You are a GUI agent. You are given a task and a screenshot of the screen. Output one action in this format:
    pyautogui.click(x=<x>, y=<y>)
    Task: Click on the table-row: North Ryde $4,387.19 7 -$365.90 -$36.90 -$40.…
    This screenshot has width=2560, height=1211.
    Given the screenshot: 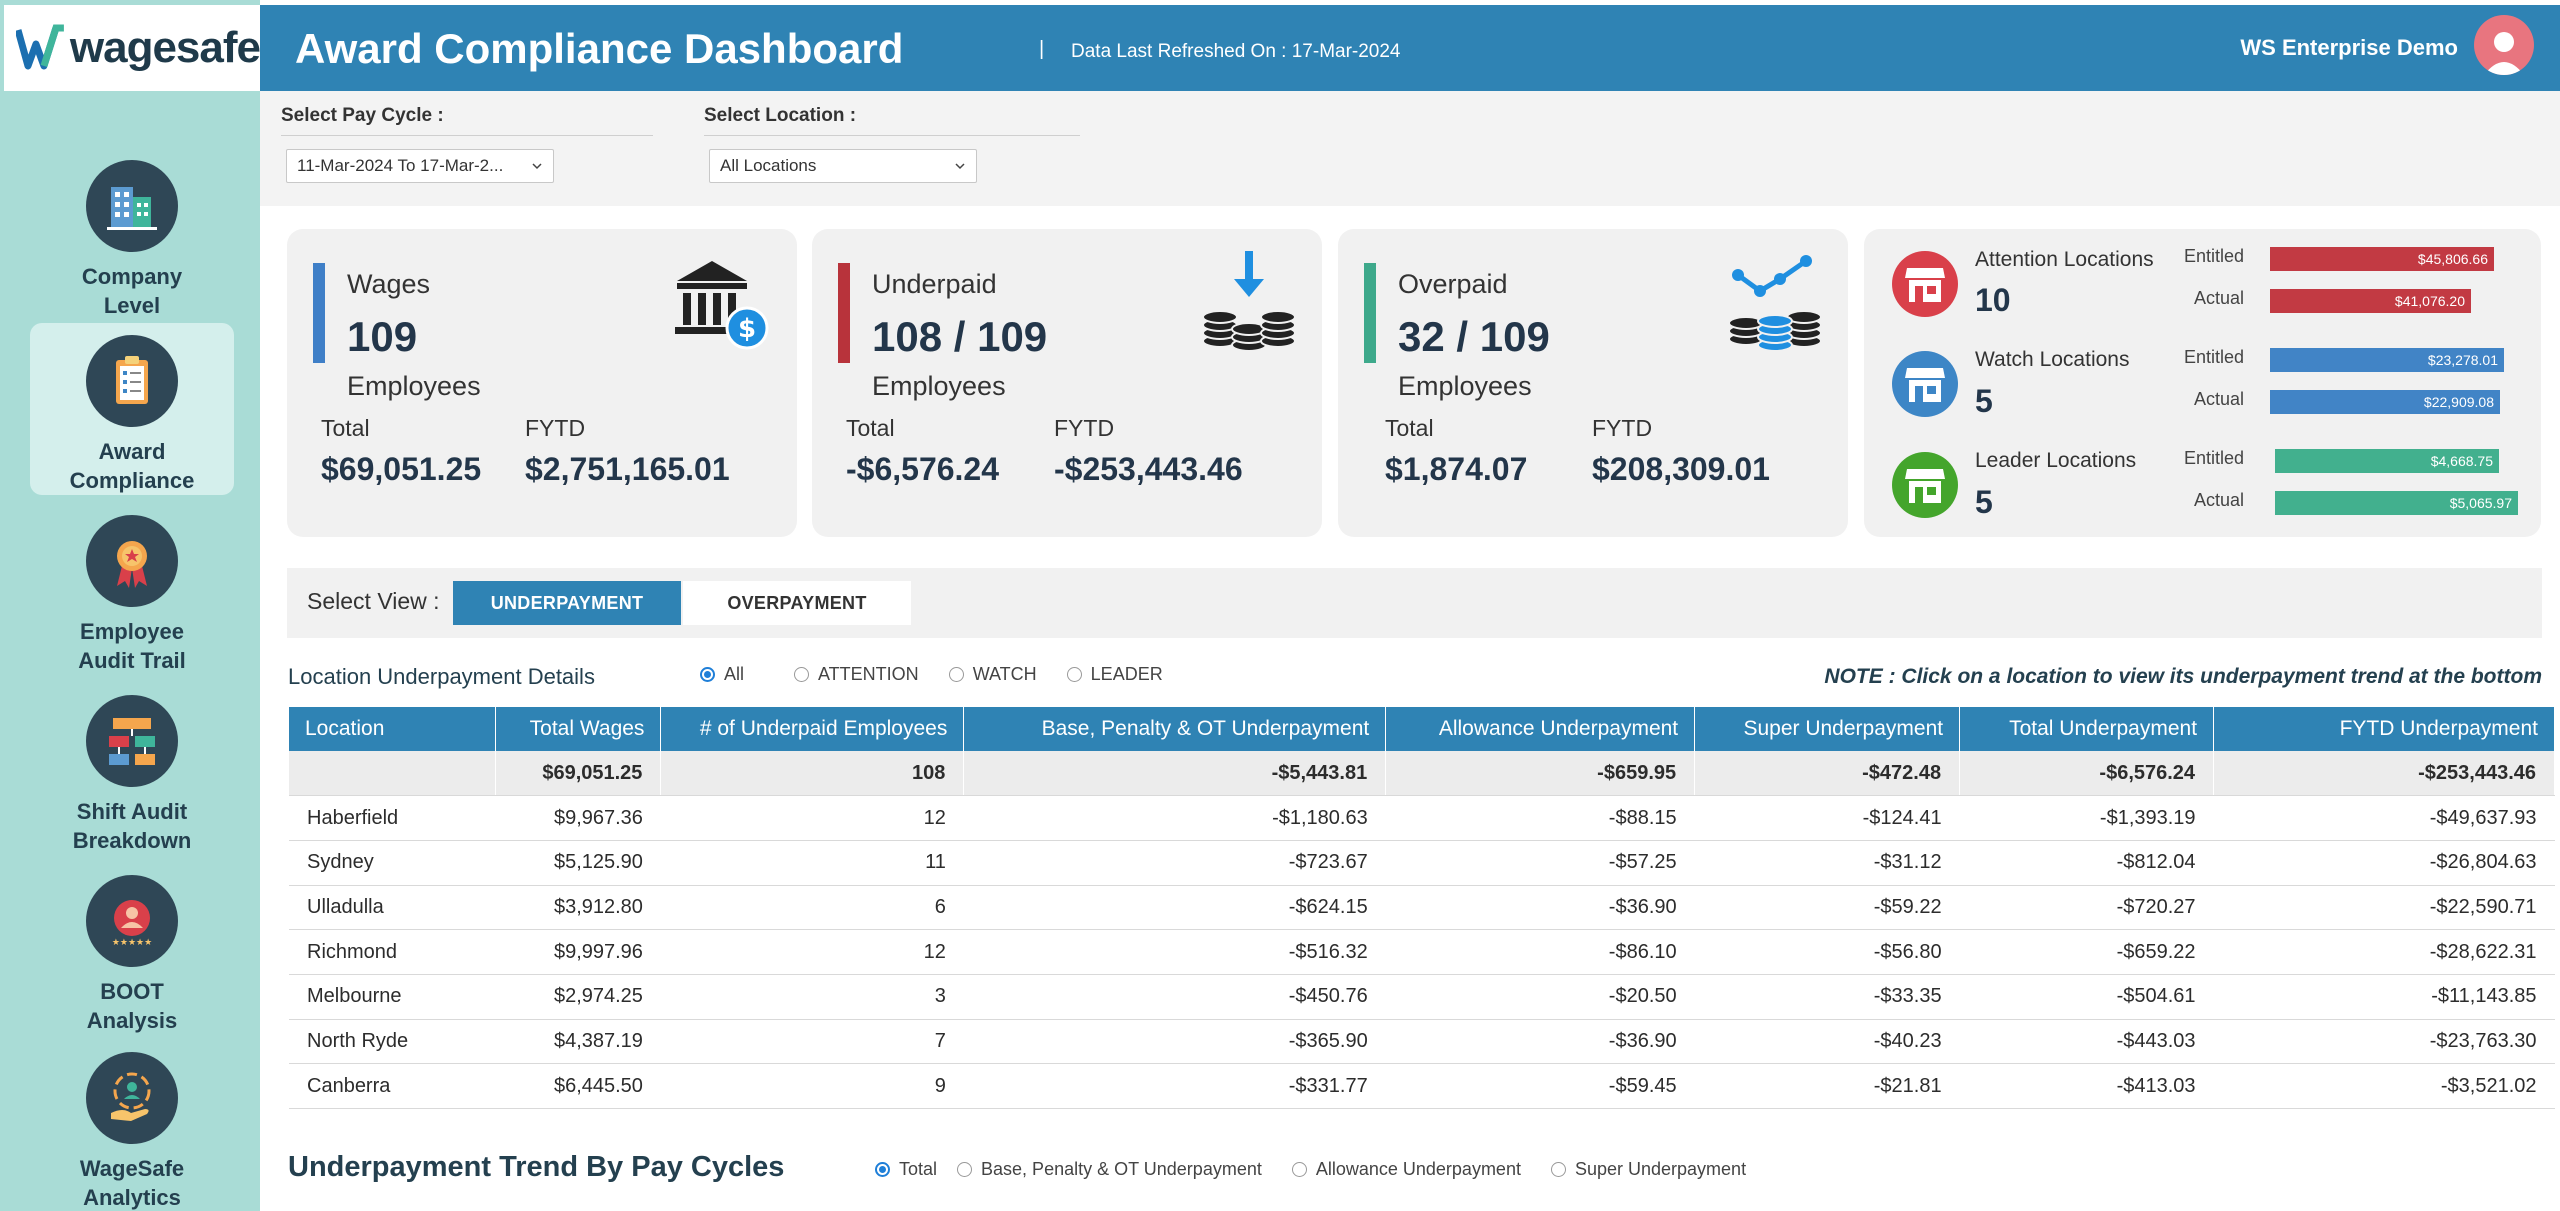 What is the action you would take?
    pyautogui.click(x=1422, y=1042)
    